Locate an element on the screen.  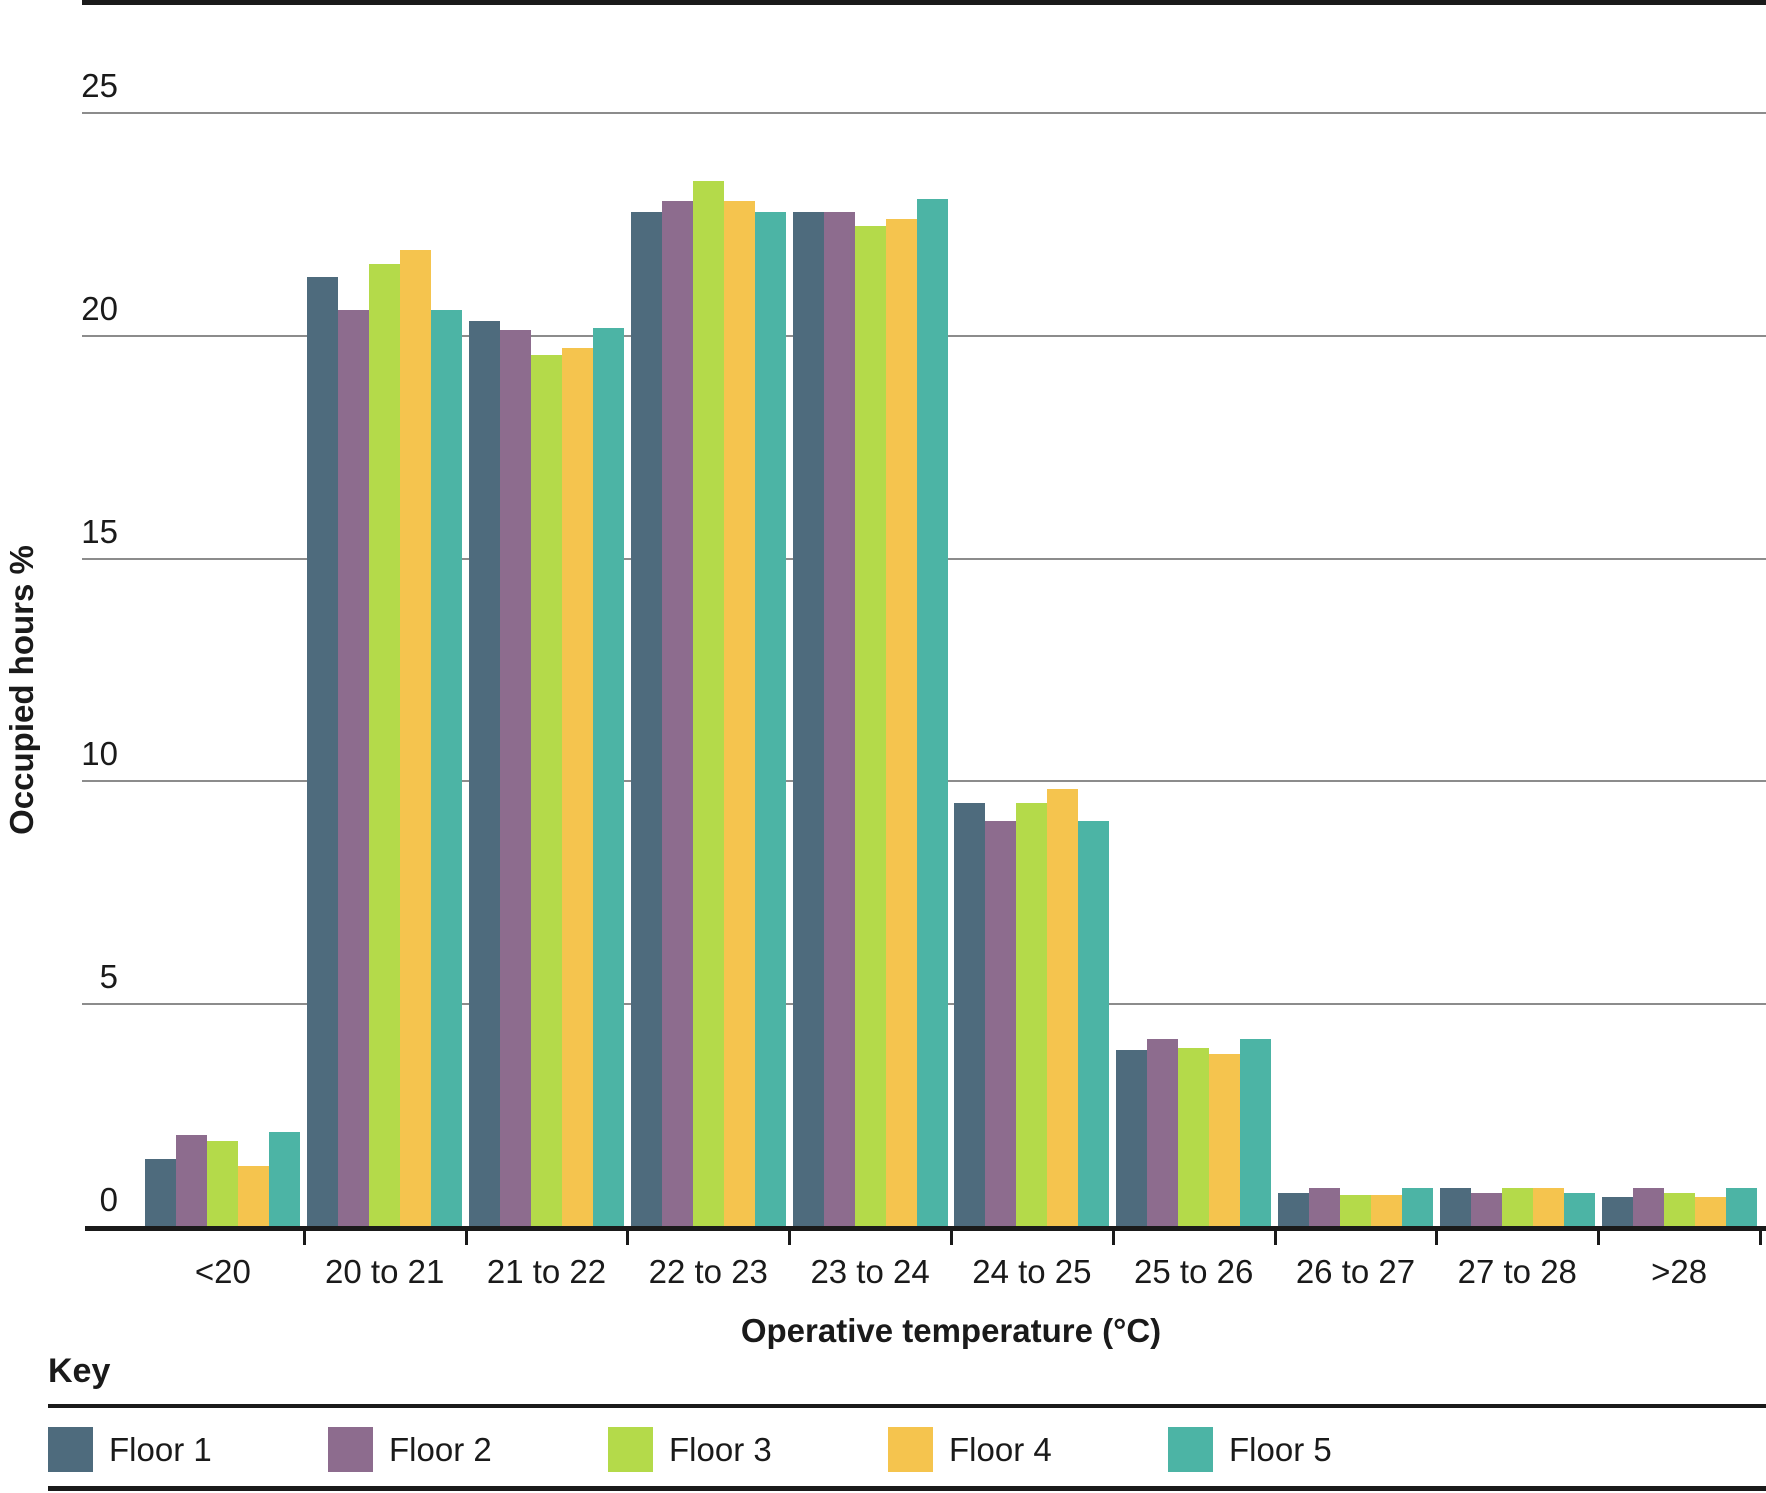
x-tick-label: 20 to 21 is located at coordinates (385, 1271).